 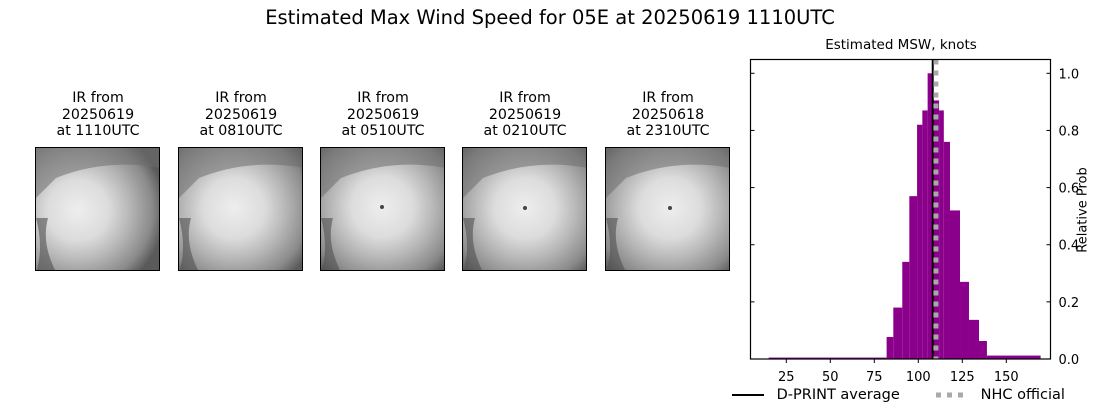 I want to click on ir-panel-title: IR from 20250619 at 0510UTC, so click(x=383, y=115).